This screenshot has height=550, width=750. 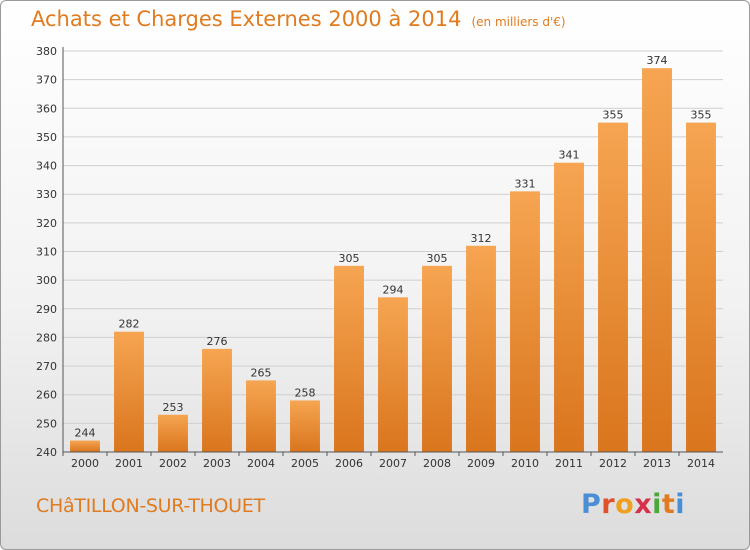 I want to click on x-tick-label: 2009, so click(x=481, y=463).